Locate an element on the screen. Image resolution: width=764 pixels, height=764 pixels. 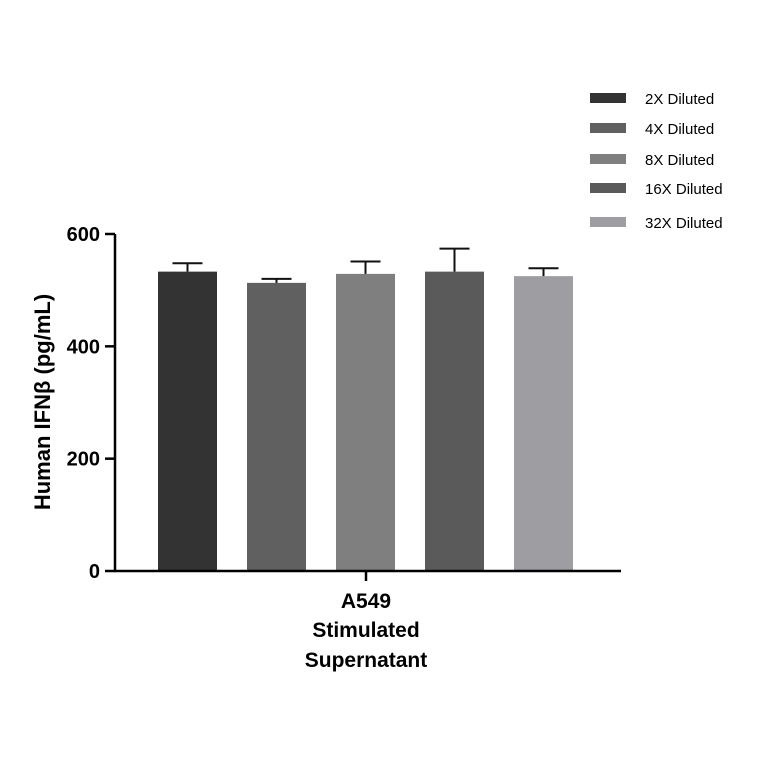
legend-label: 2X Diluted is located at coordinates (679, 99).